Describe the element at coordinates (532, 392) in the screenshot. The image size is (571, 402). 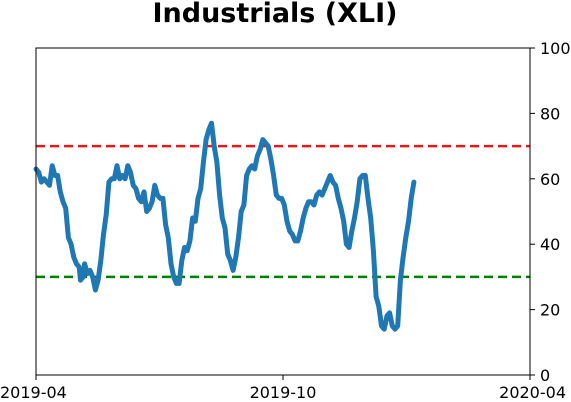
I see `x-tick-label: 2020-04` at that location.